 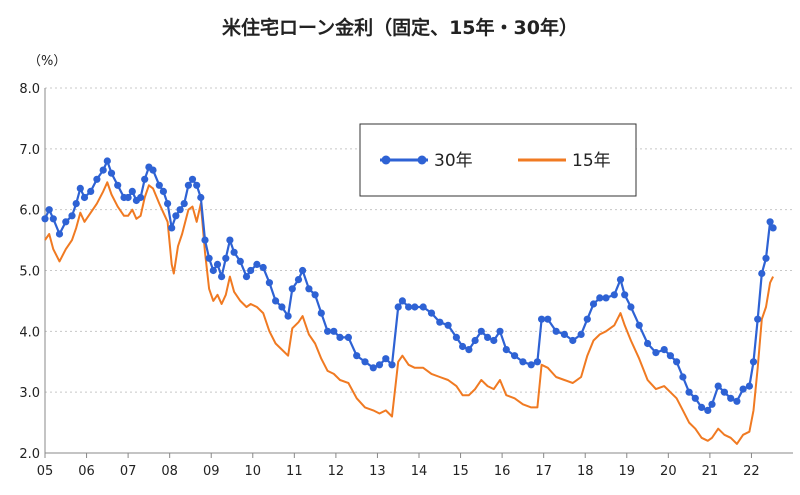 What do you see at coordinates (45, 471) in the screenshot?
I see `x-tick-label: 05` at bounding box center [45, 471].